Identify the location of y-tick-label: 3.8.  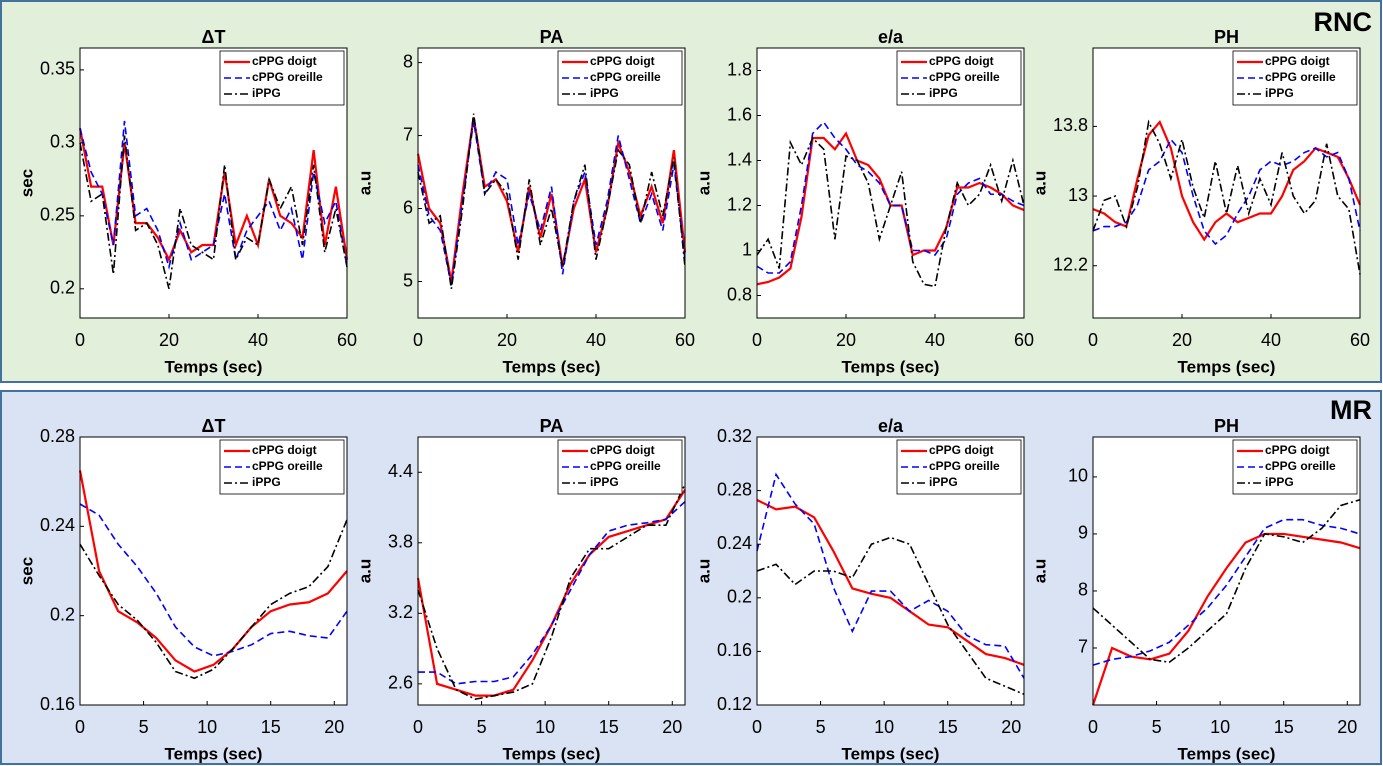
(400, 542).